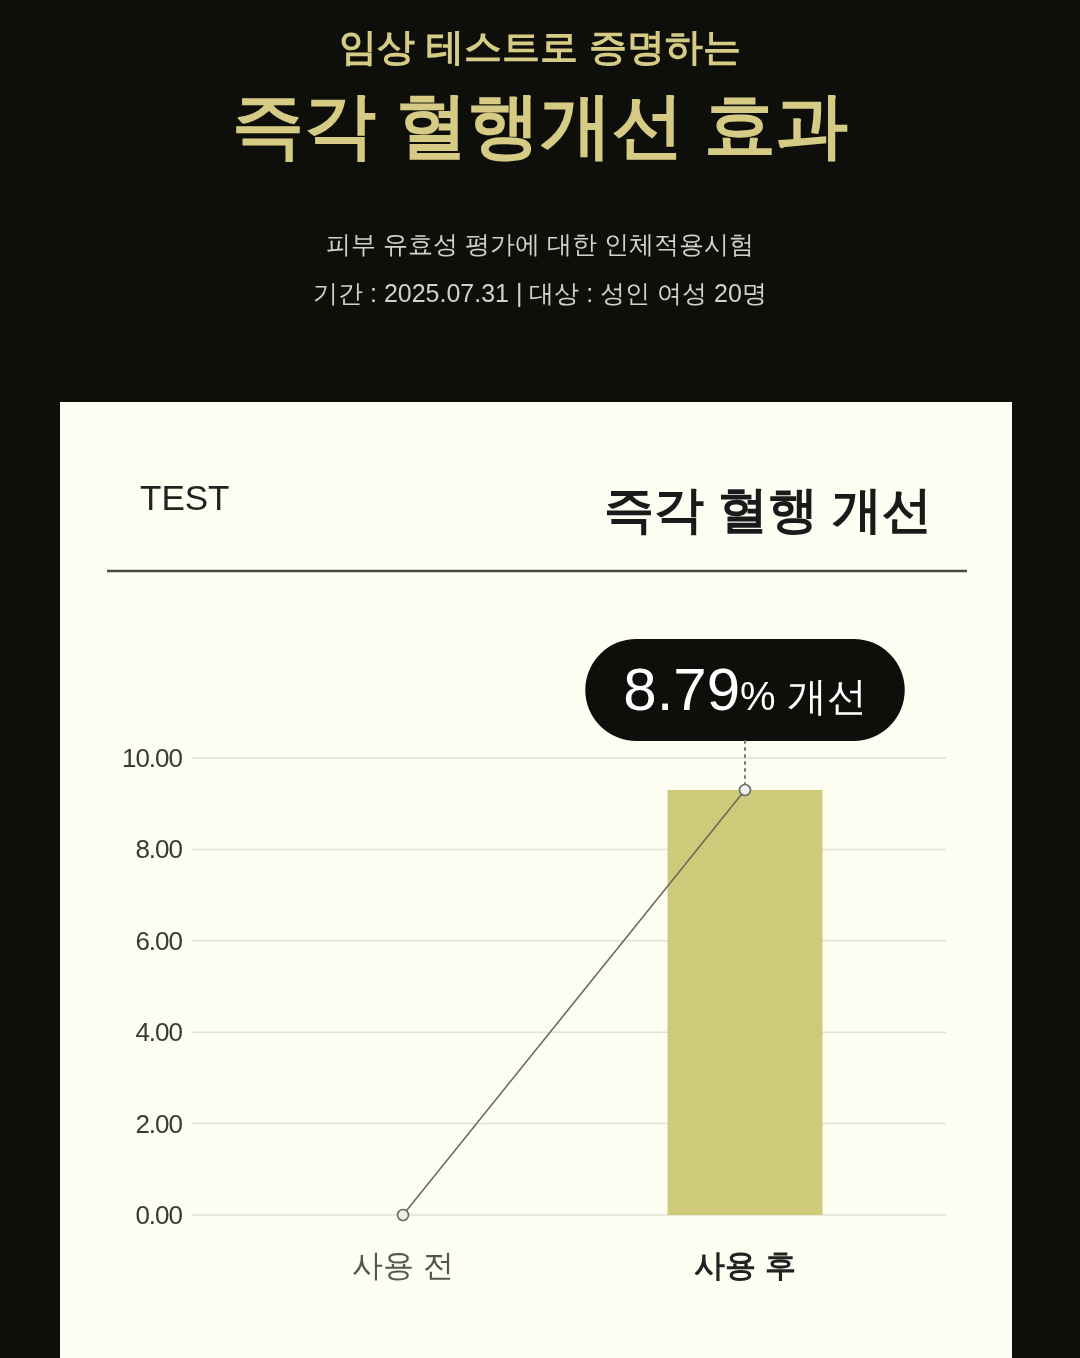 The image size is (1080, 1358). What do you see at coordinates (403, 1265) in the screenshot?
I see `xtick-label: 사용 전` at bounding box center [403, 1265].